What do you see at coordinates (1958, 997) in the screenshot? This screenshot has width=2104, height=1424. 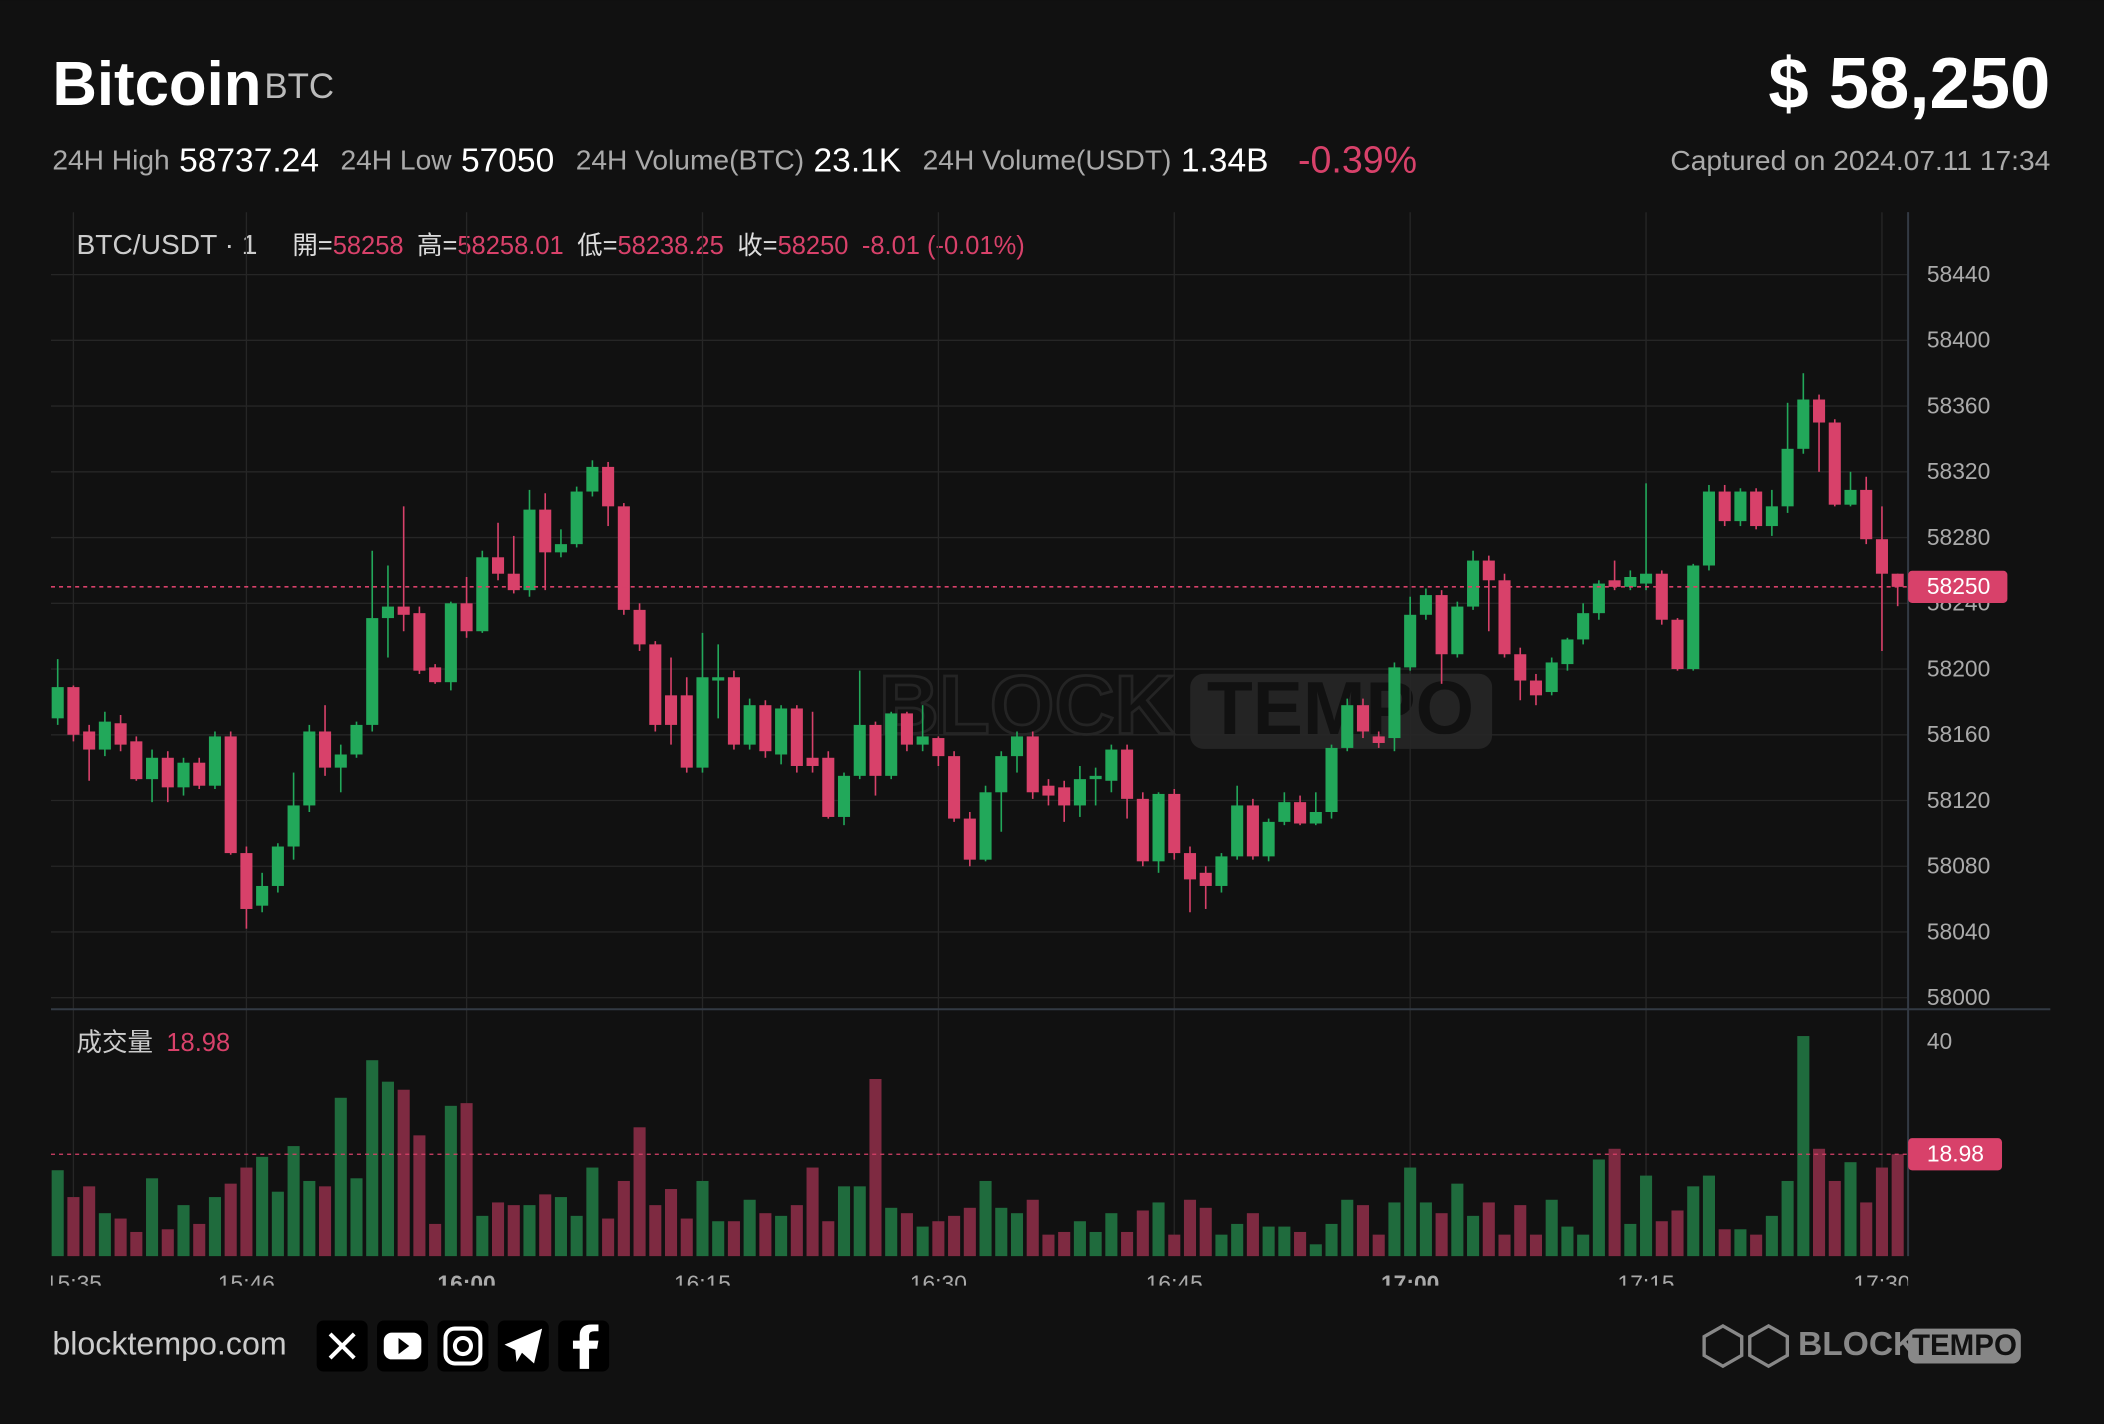 I see `y-tick-label: 58000` at bounding box center [1958, 997].